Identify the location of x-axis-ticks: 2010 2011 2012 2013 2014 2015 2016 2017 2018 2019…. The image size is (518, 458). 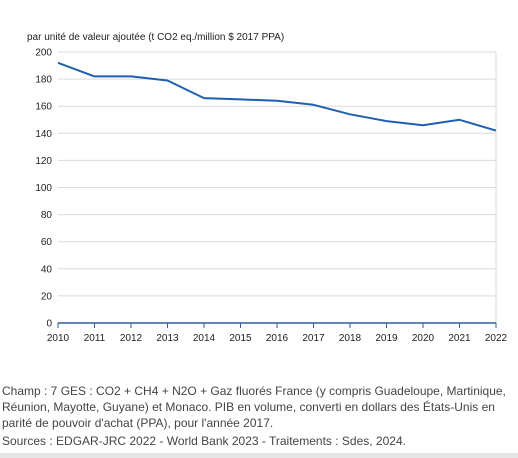
(277, 333).